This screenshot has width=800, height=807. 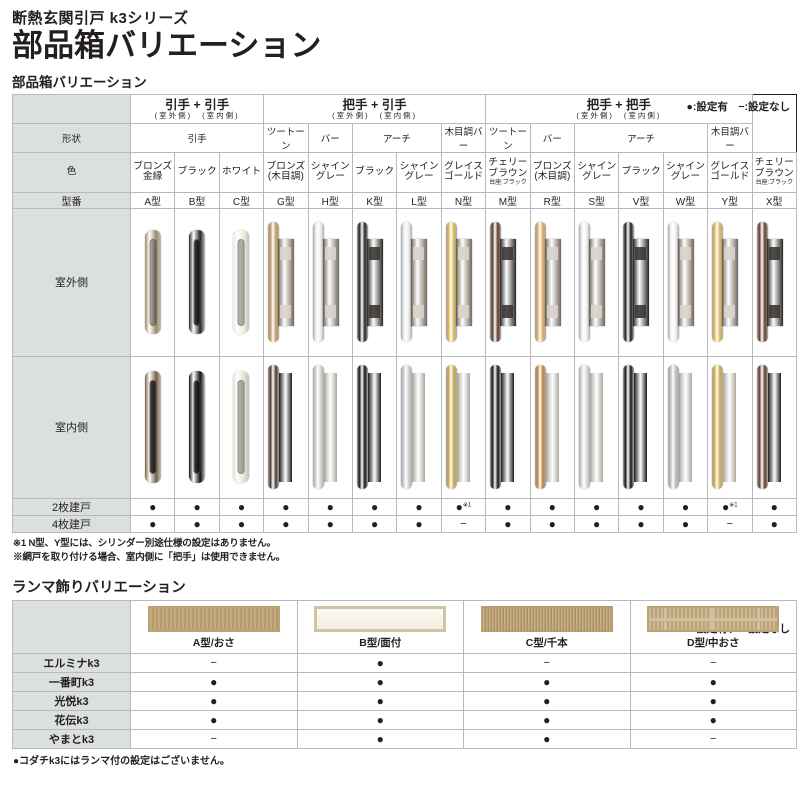 What do you see at coordinates (71, 200) in the screenshot?
I see `row-label-model: 型番` at bounding box center [71, 200].